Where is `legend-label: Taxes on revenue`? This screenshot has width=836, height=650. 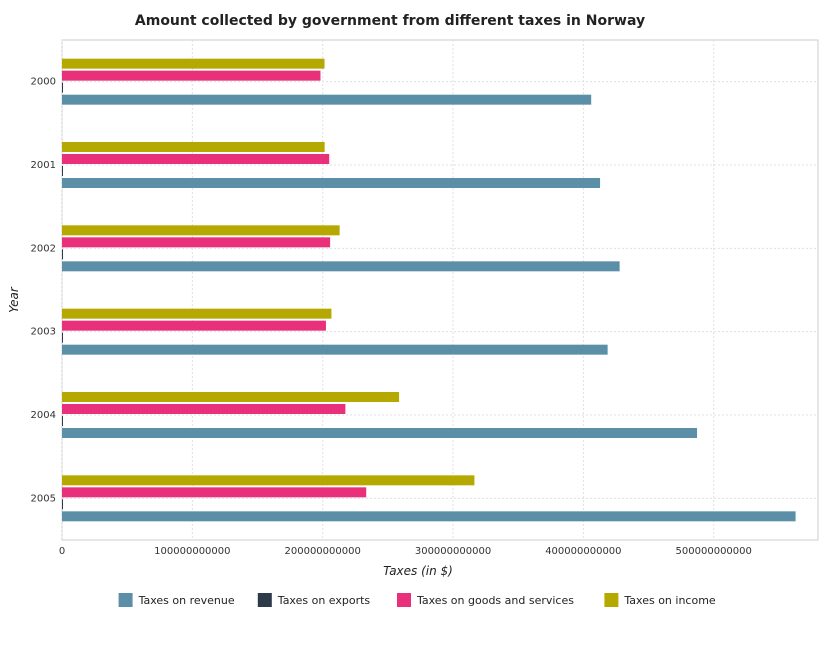
legend-label: Taxes on revenue is located at coordinates (186, 600).